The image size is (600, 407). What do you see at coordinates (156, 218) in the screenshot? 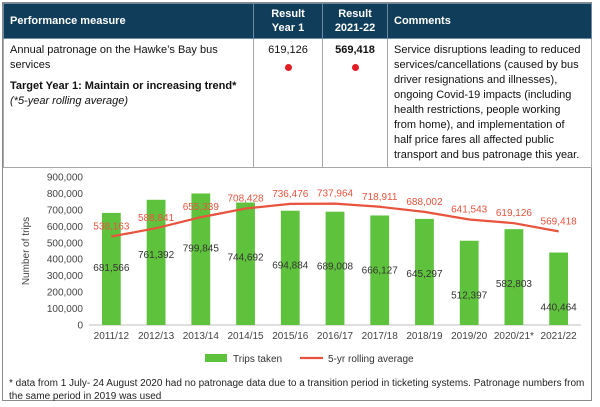
I see `line-data-label: 588,841` at bounding box center [156, 218].